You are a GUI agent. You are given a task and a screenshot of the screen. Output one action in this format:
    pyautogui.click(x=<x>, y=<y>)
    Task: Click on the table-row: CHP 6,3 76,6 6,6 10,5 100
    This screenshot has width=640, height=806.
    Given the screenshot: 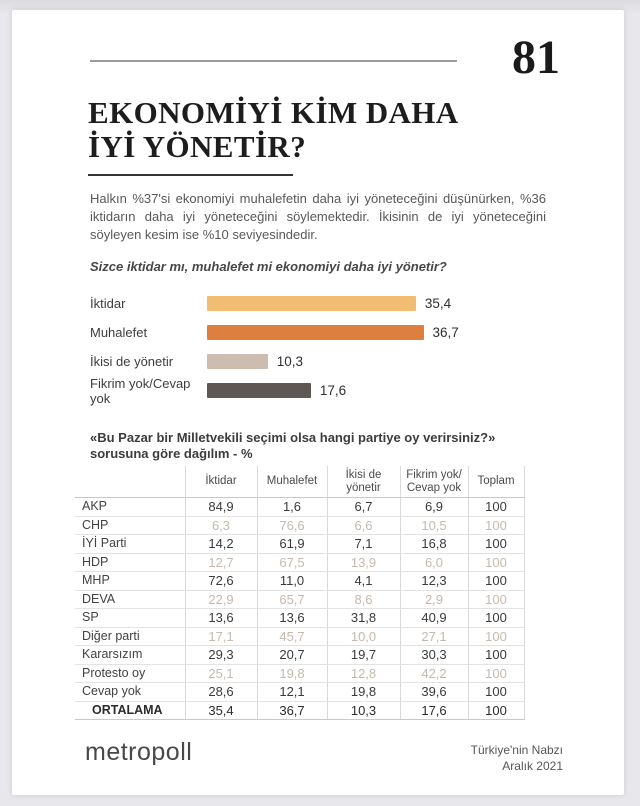 What is the action you would take?
    pyautogui.click(x=300, y=525)
    